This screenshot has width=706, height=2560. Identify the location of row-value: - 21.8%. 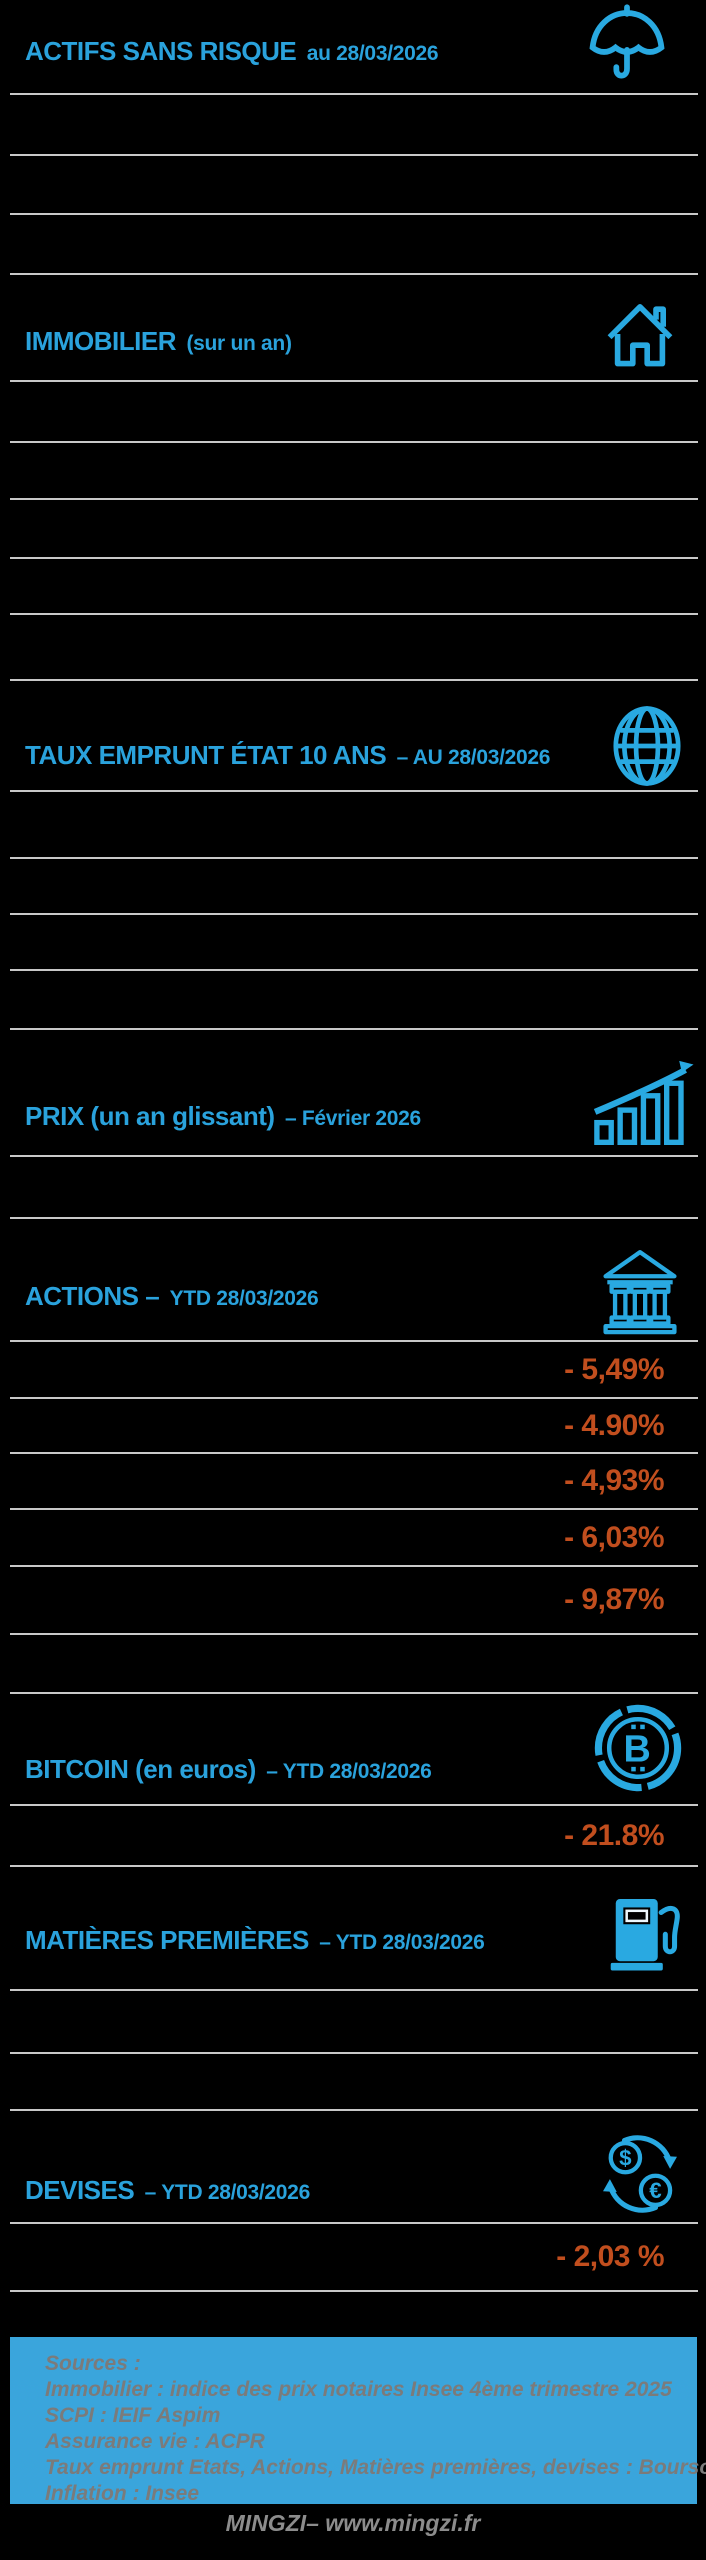
(614, 1835).